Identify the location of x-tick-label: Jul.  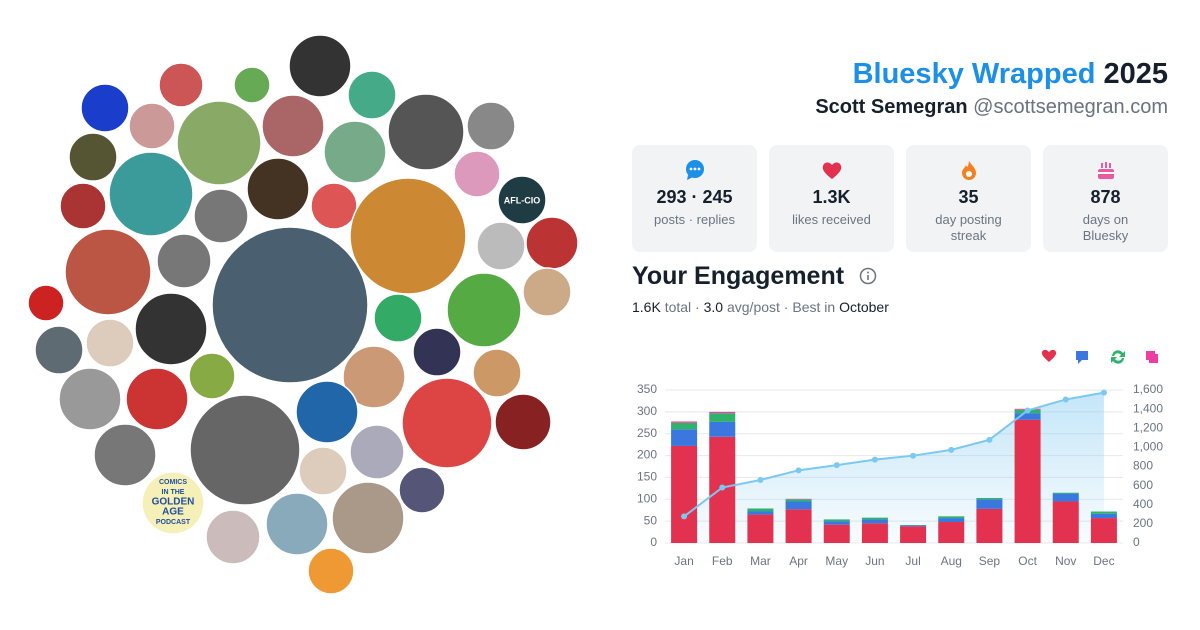
(912, 561).